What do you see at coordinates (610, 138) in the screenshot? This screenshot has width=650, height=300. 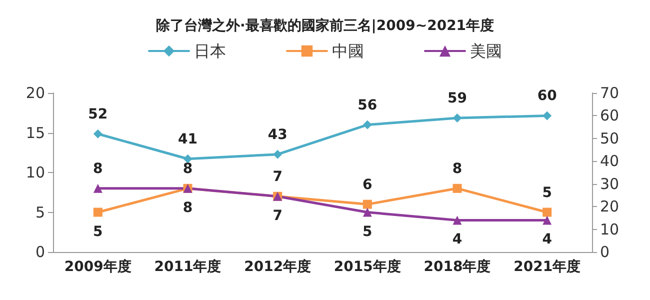 I see `y2-tick-label: 50` at bounding box center [610, 138].